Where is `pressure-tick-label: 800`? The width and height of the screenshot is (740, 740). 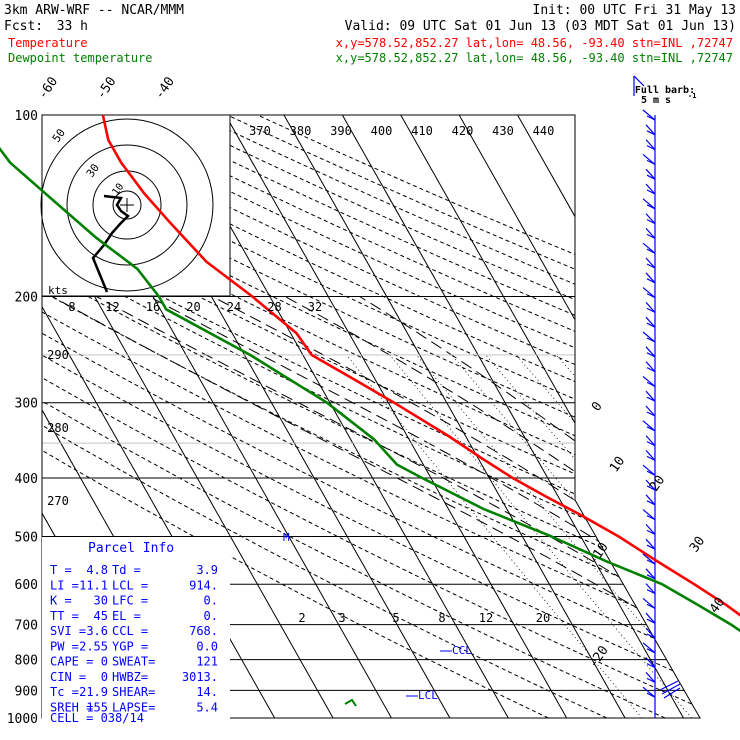 pressure-tick-label: 800 is located at coordinates (26, 661).